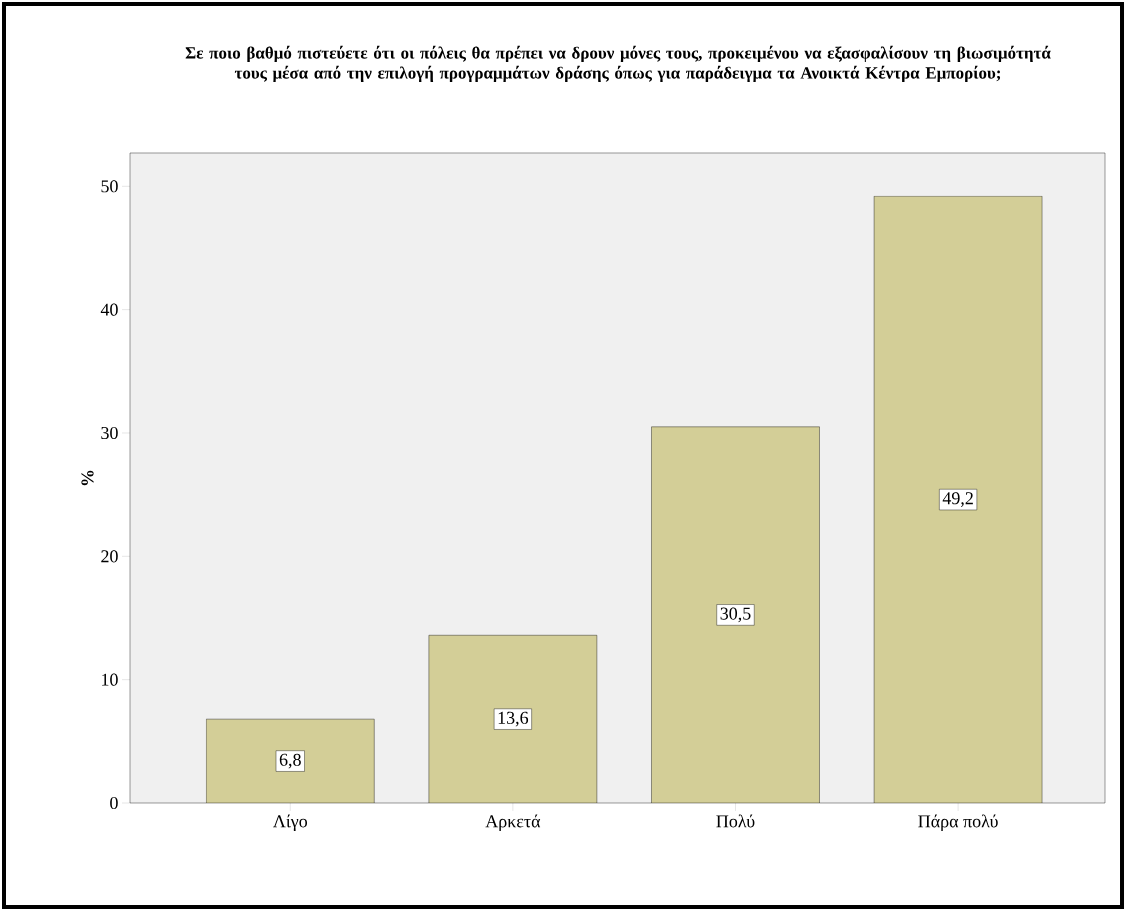  What do you see at coordinates (957, 499) in the screenshot?
I see `data-label: 49,2` at bounding box center [957, 499].